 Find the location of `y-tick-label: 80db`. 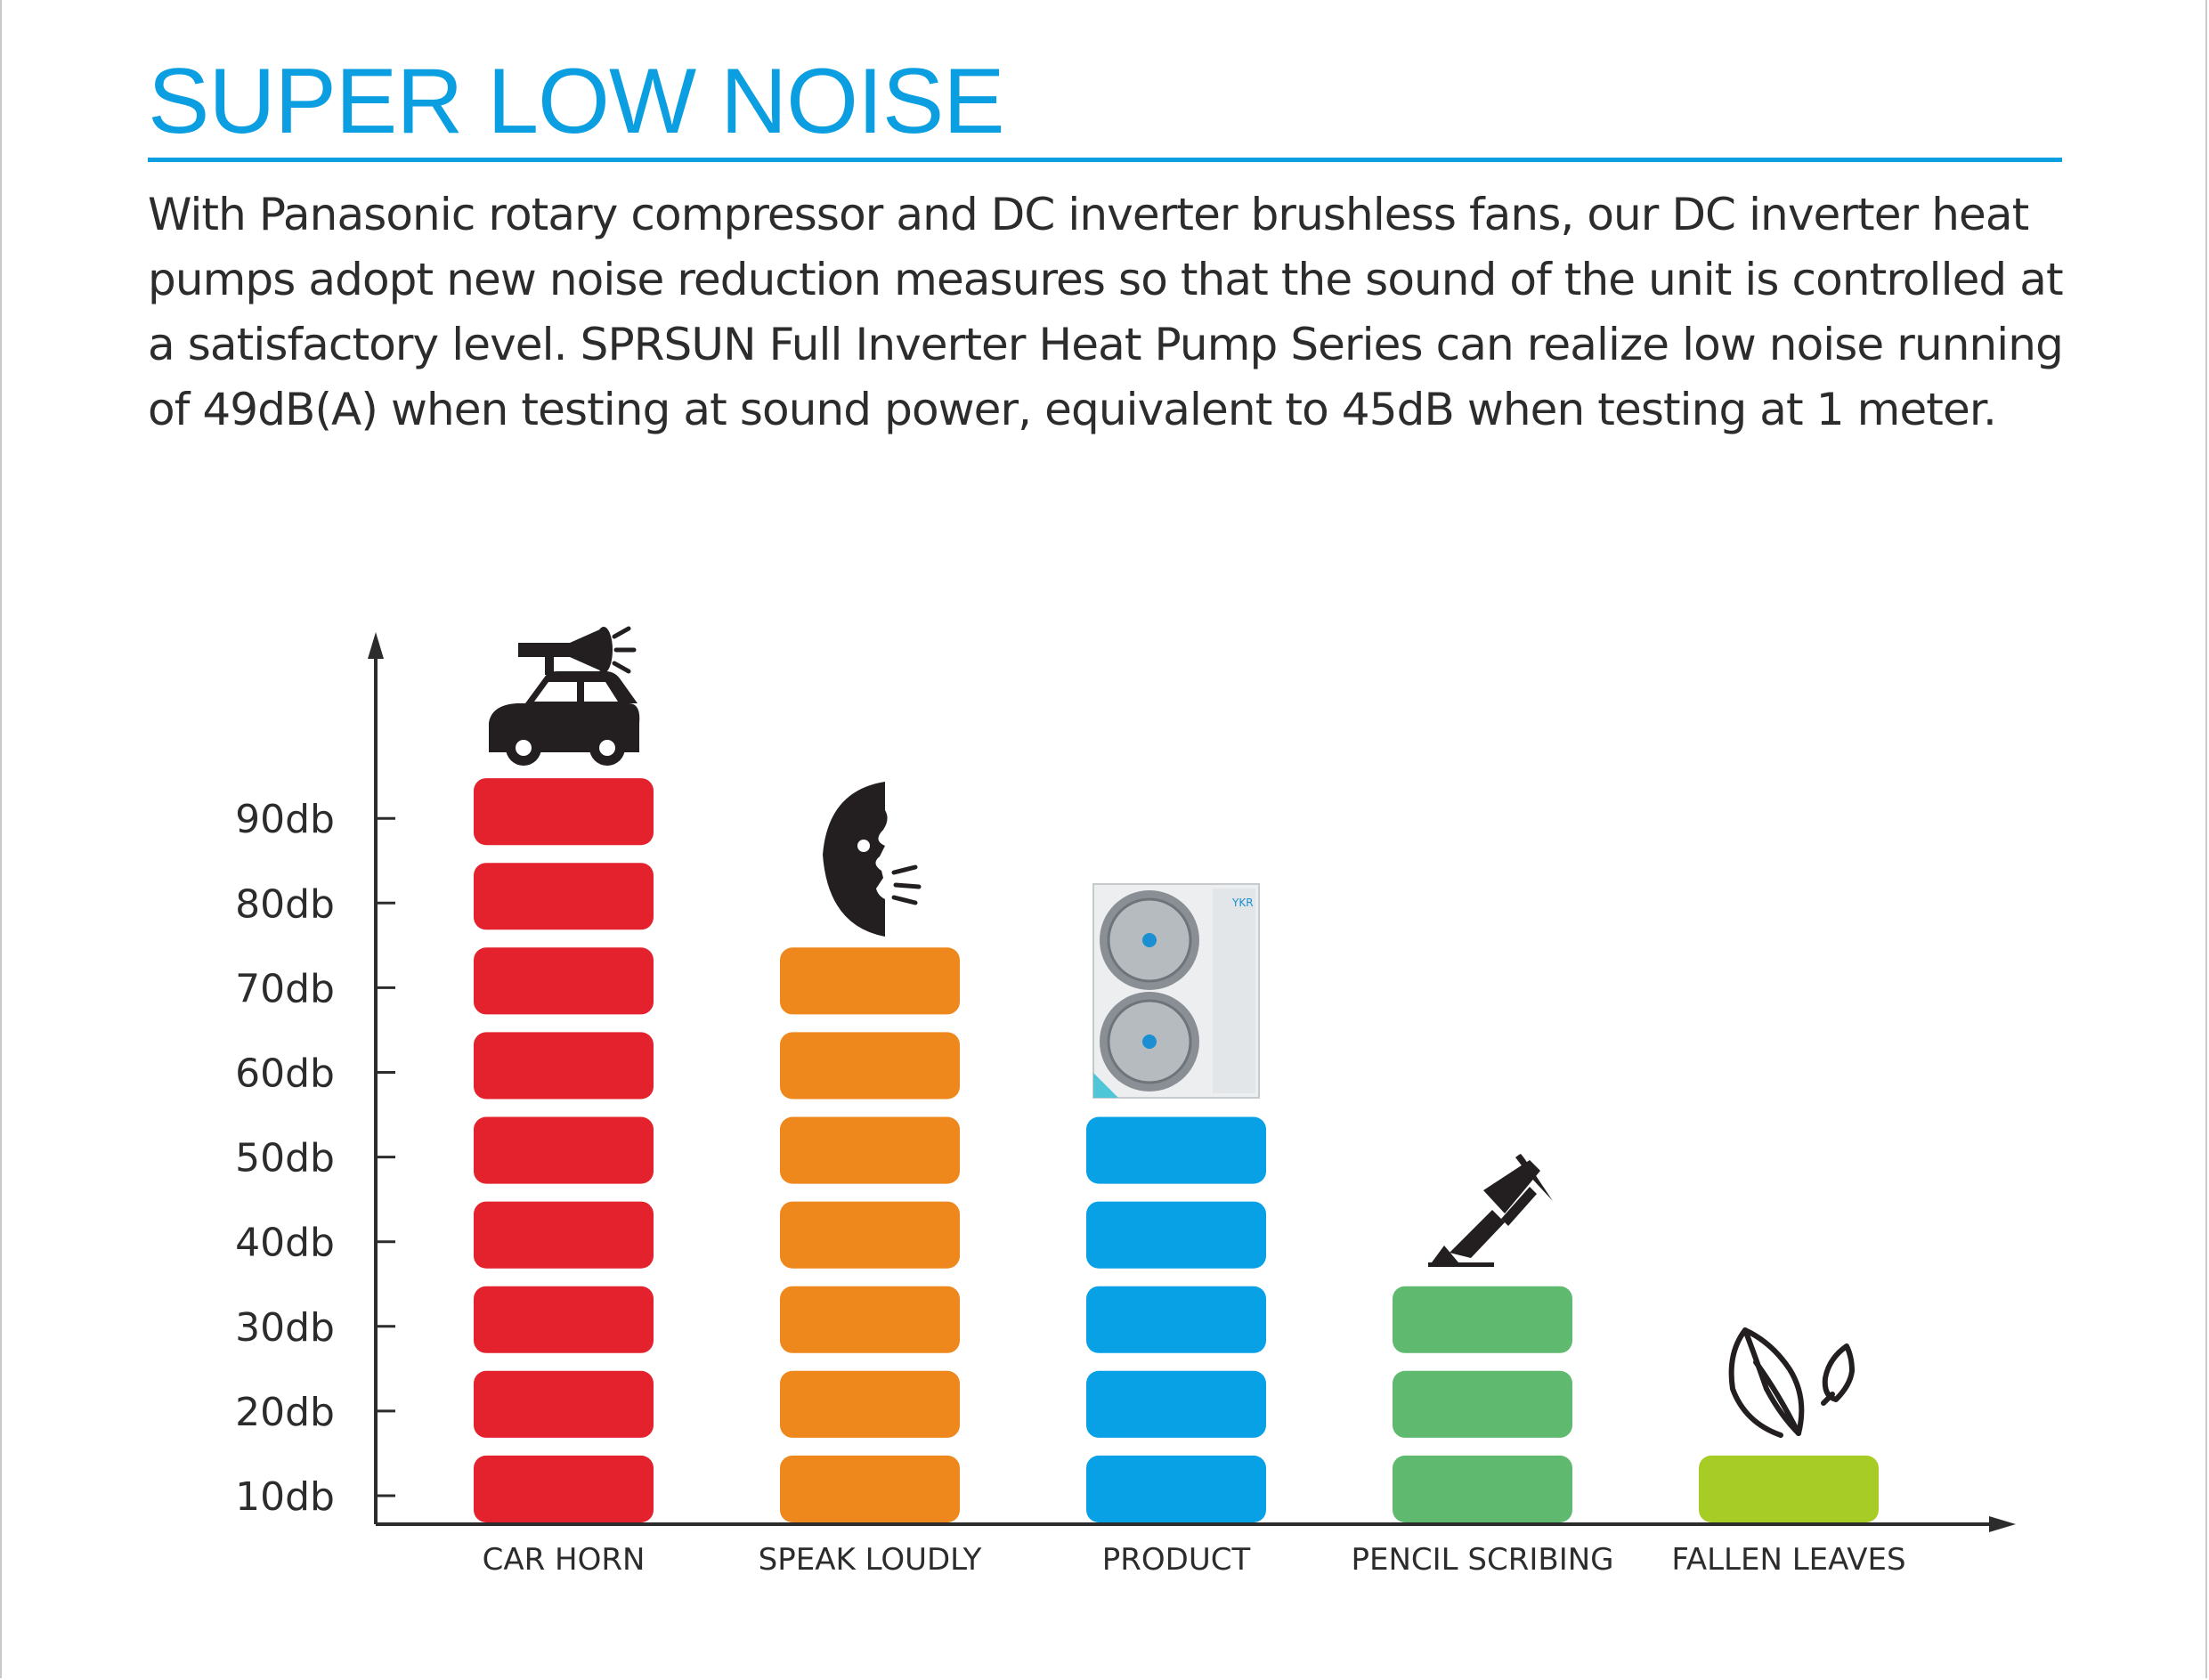

y-tick-label: 80db is located at coordinates (285, 904).